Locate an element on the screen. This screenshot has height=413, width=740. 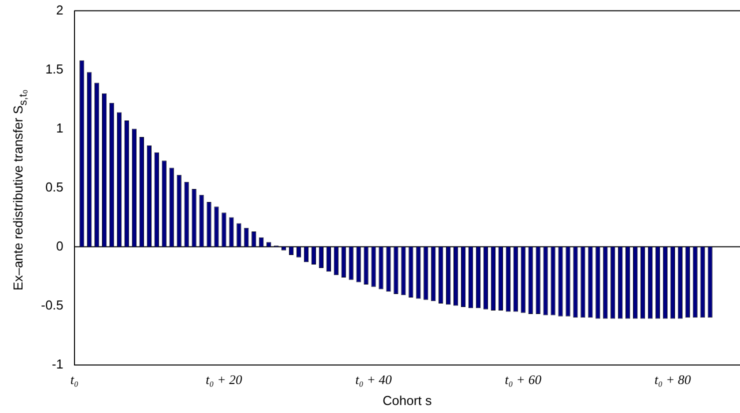
y-tick-label: 1 is located at coordinates (60, 128).